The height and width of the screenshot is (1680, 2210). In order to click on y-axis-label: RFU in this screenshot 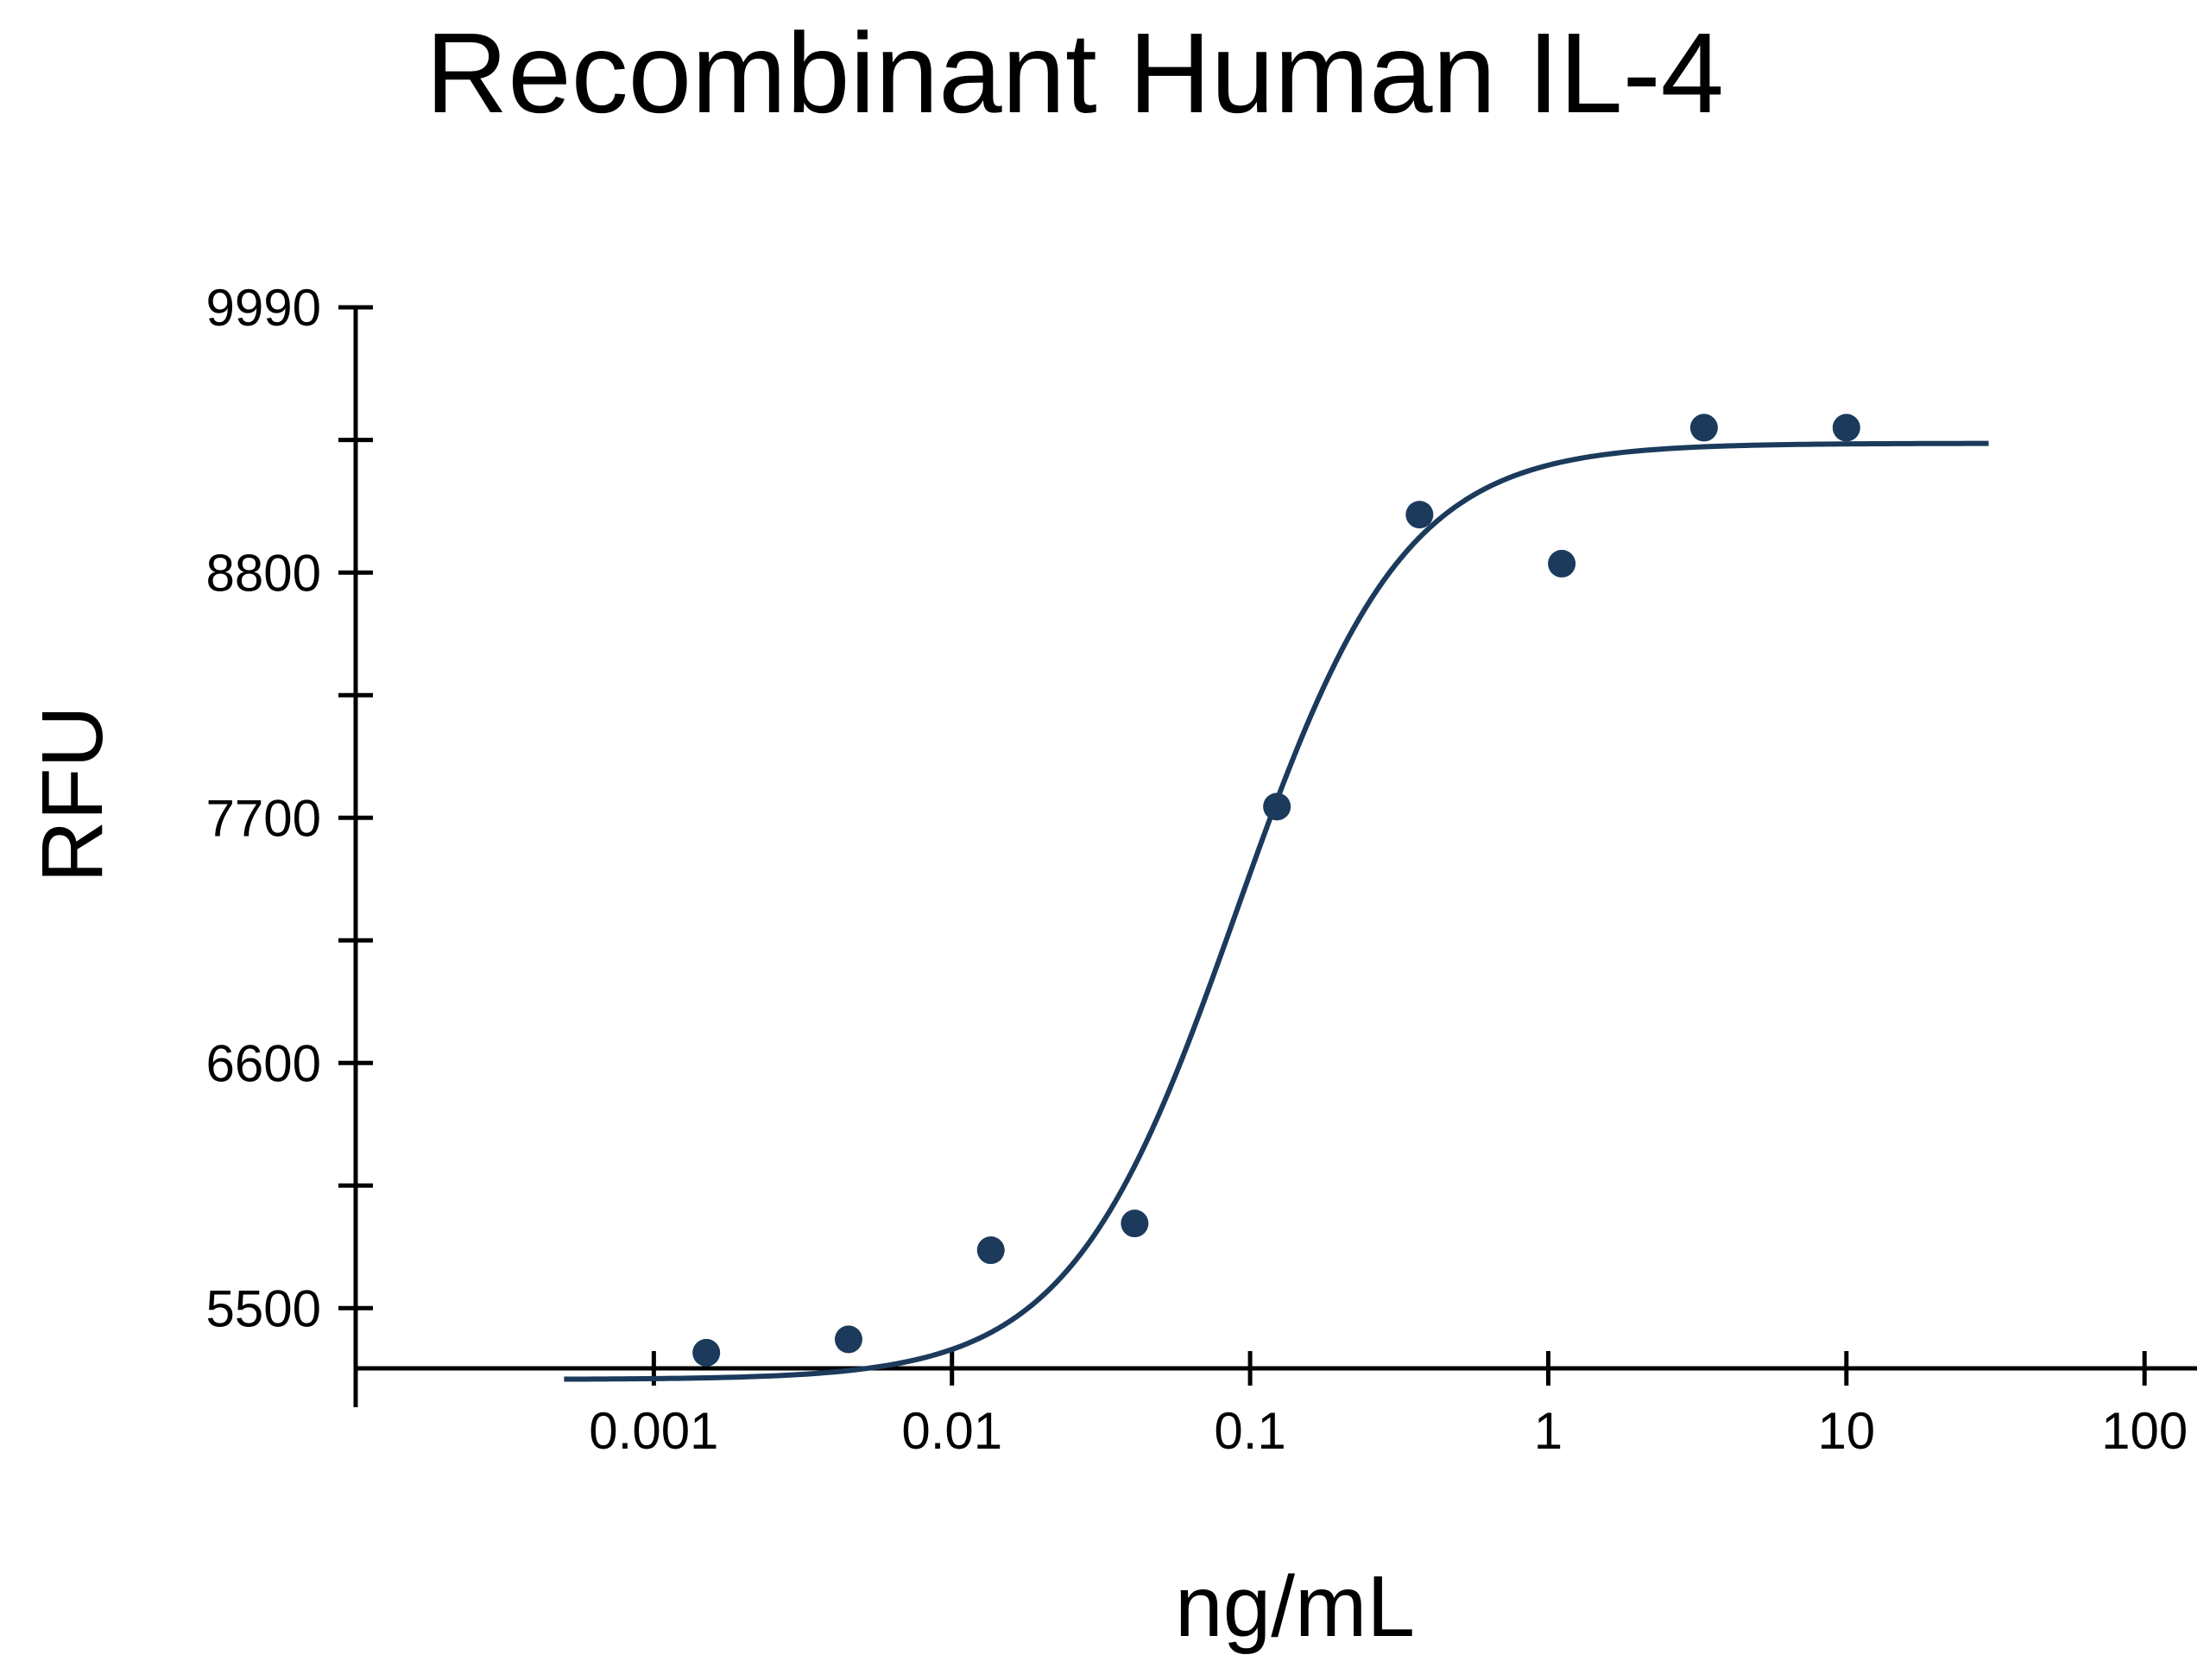, I will do `click(73, 794)`.